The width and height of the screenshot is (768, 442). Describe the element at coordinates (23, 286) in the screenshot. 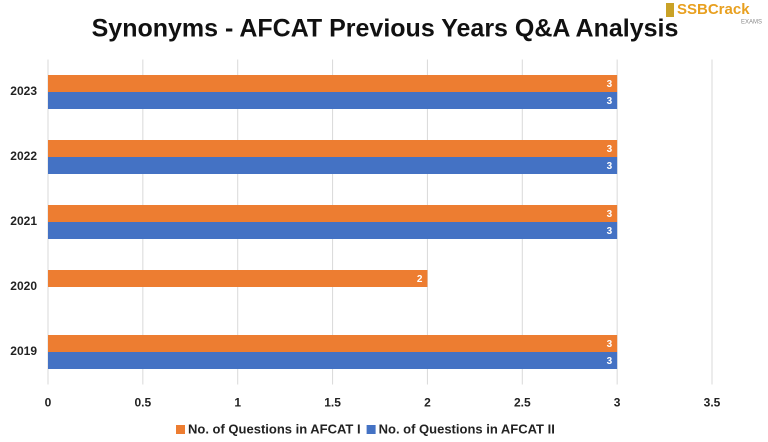

I see `y-tick-label: 2020` at that location.